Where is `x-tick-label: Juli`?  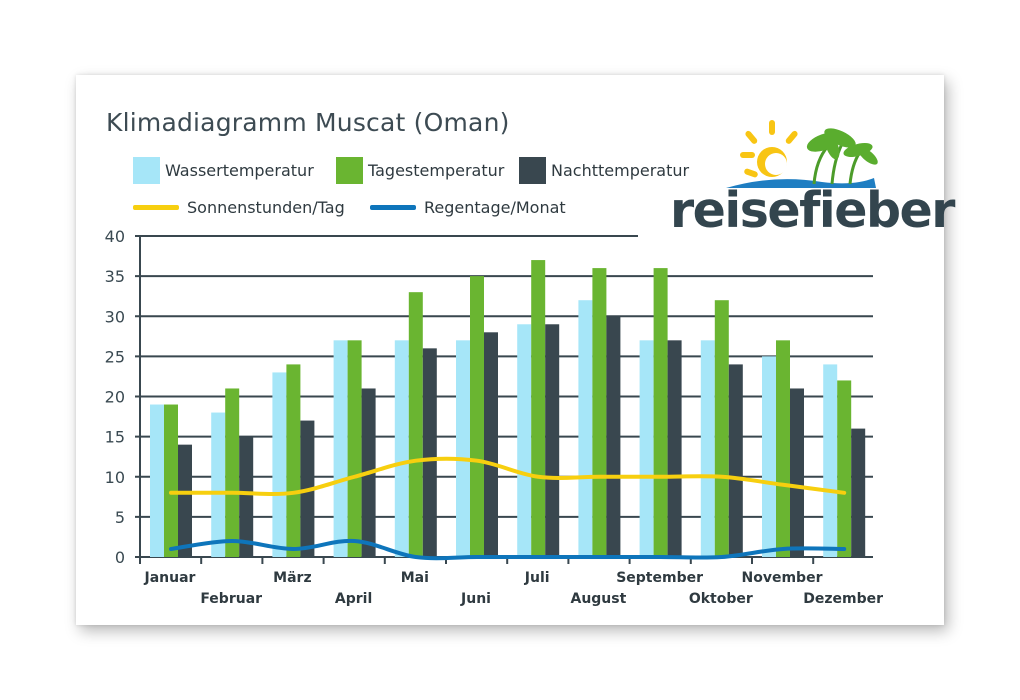 x-tick-label: Juli is located at coordinates (537, 578).